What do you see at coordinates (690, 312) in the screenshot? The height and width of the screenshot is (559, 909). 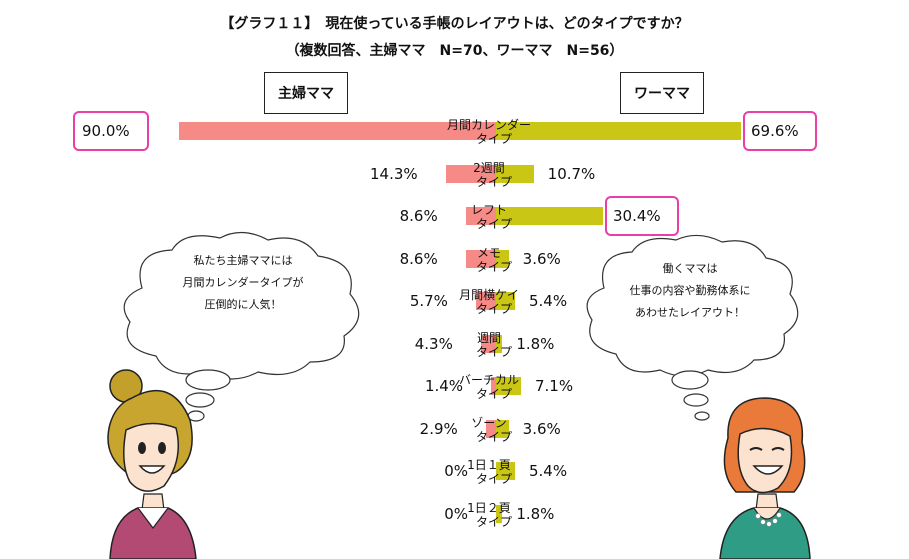 I see `bubble-right-line: あわせたレイアウト！` at bounding box center [690, 312].